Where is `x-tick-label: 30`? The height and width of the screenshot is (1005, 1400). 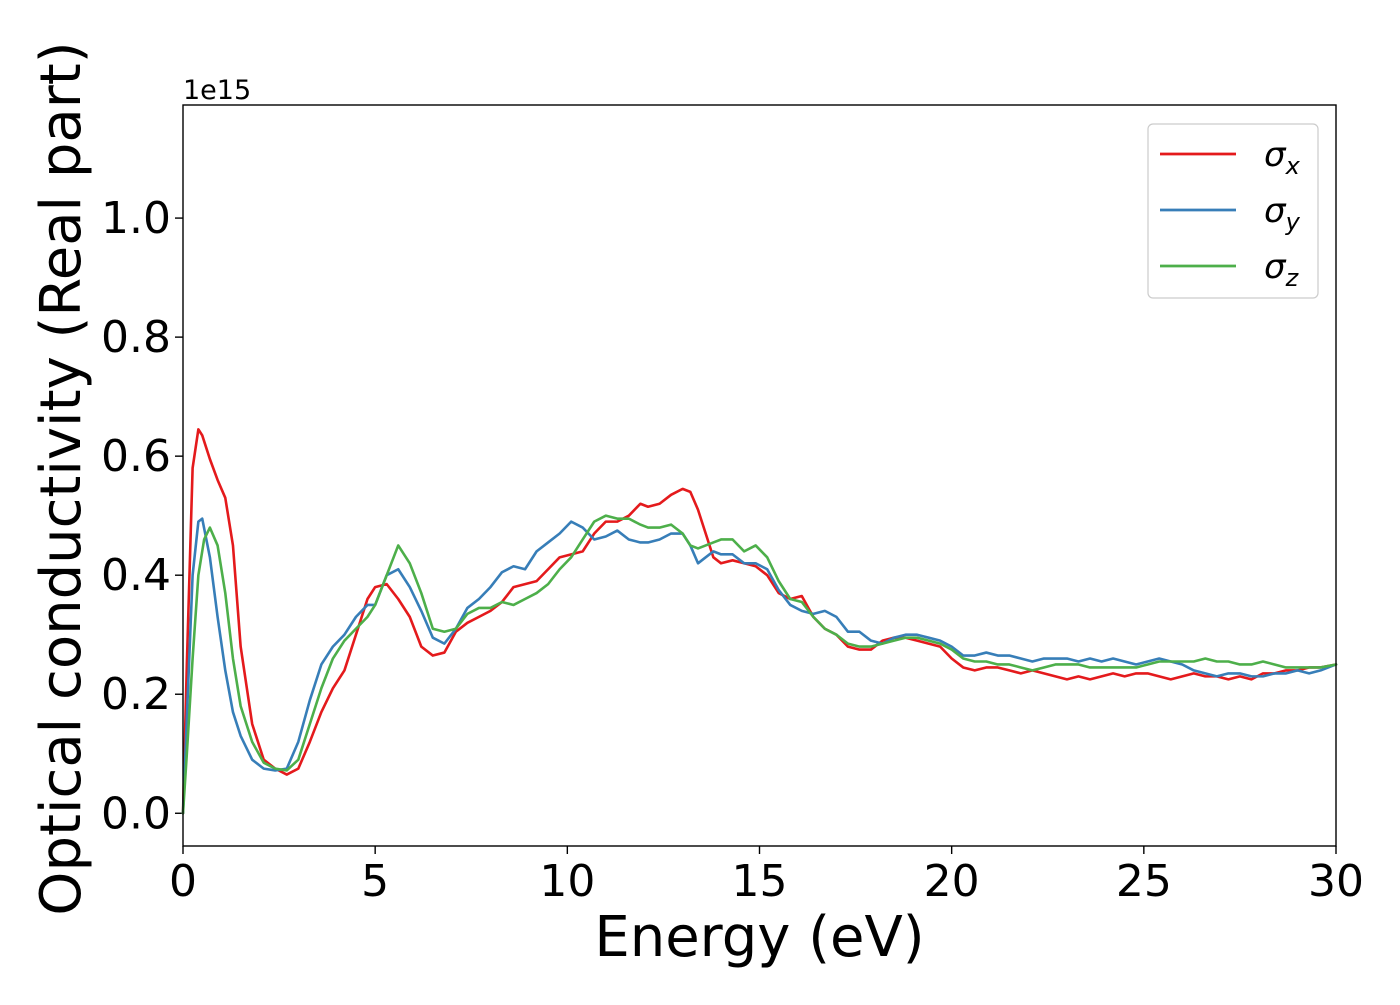 x-tick-label: 30 is located at coordinates (1336, 881).